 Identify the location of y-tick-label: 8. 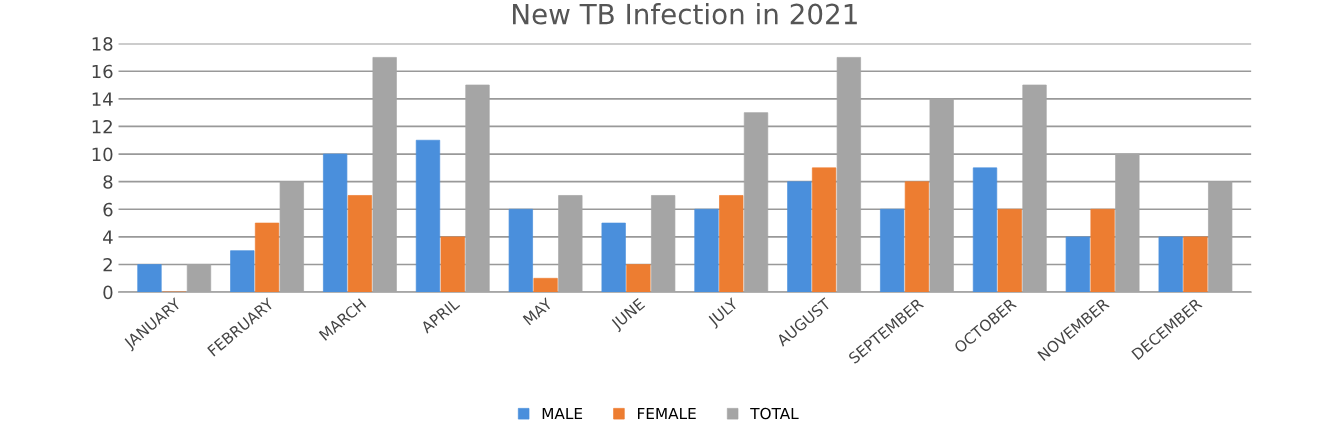
(108, 182).